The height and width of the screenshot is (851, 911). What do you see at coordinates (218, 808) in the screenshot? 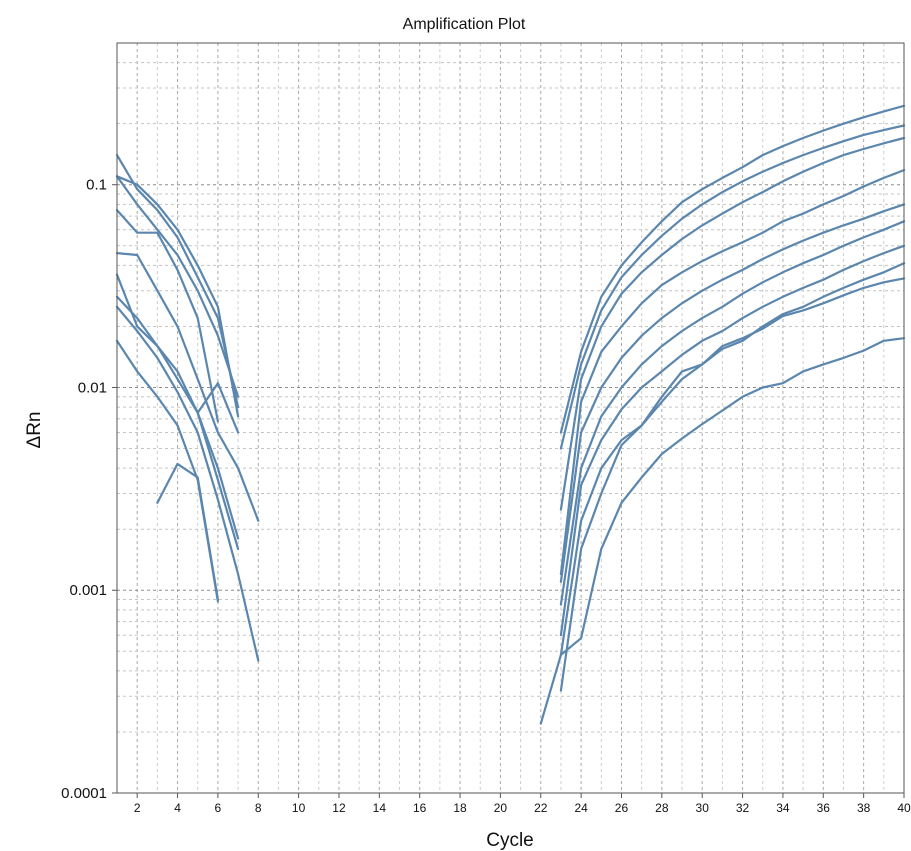
I see `x-tick-label: 6` at bounding box center [218, 808].